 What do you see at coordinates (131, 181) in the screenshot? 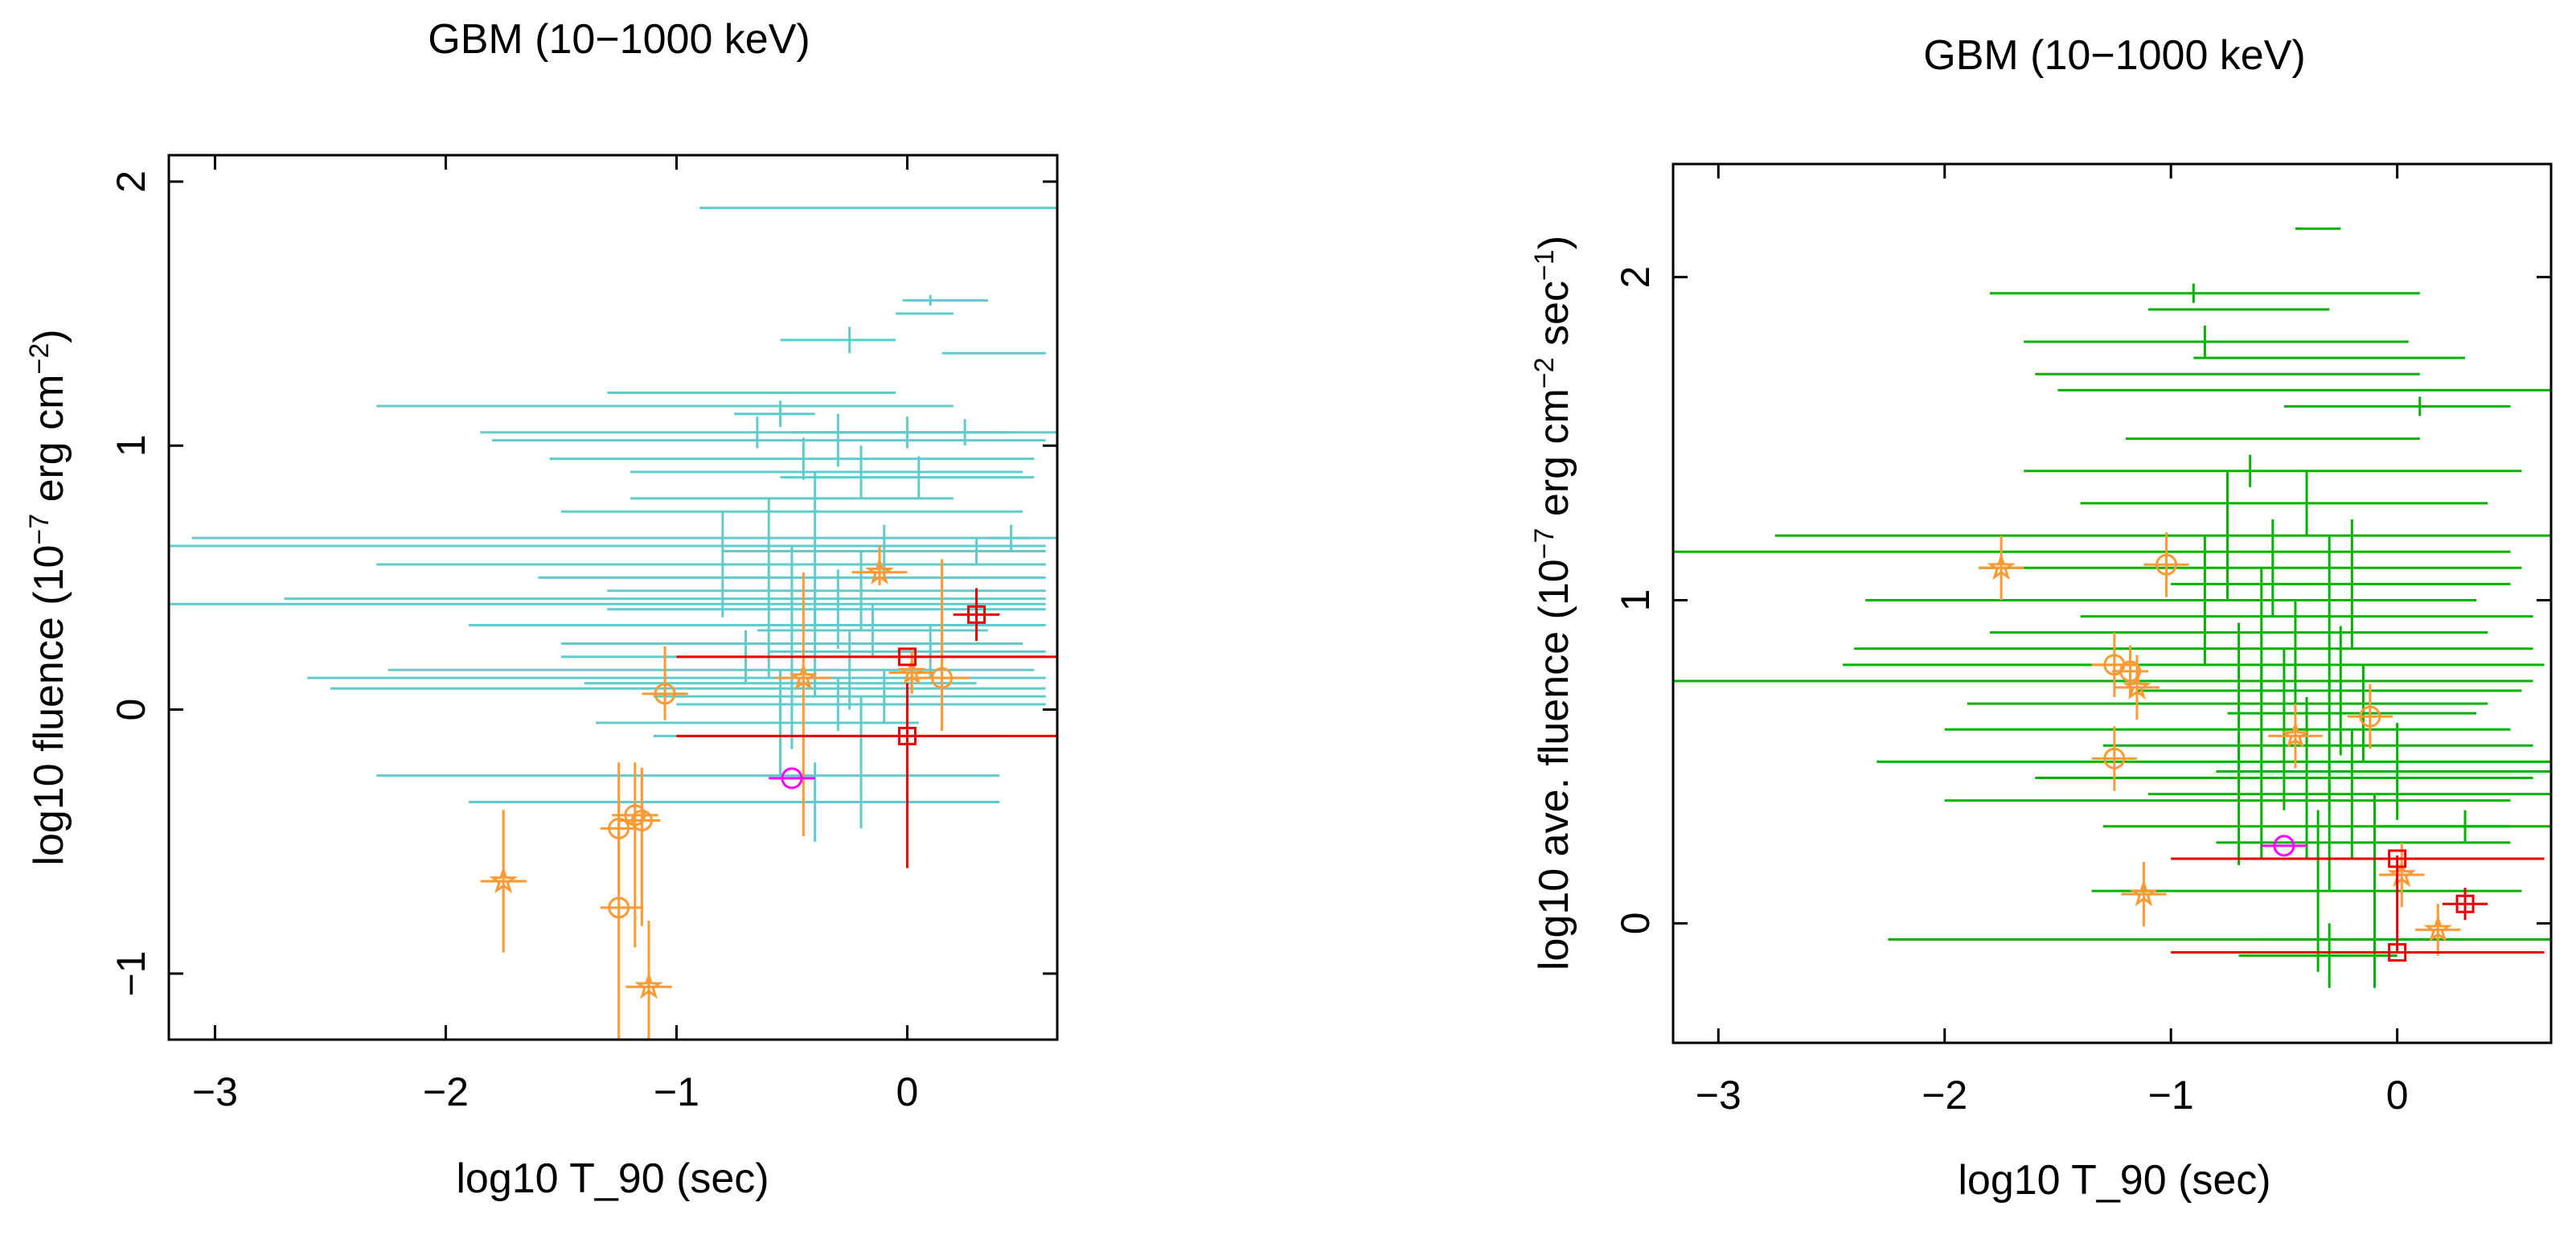
I see `y-tick-label: 2` at bounding box center [131, 181].